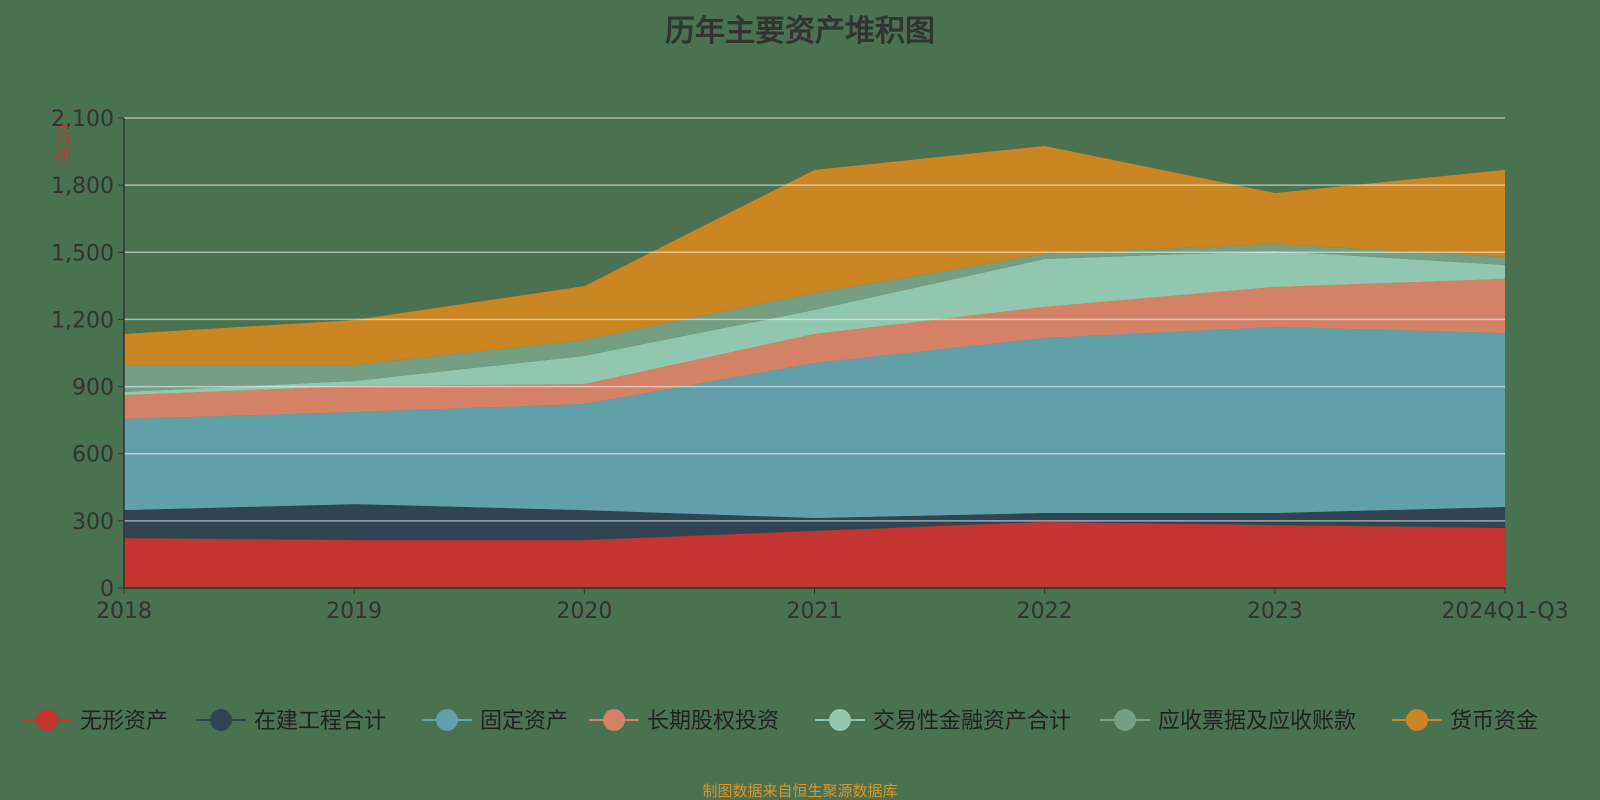 The image size is (1600, 800). I want to click on source-note: 制图数据来自恒生聚源数据库, so click(800, 791).